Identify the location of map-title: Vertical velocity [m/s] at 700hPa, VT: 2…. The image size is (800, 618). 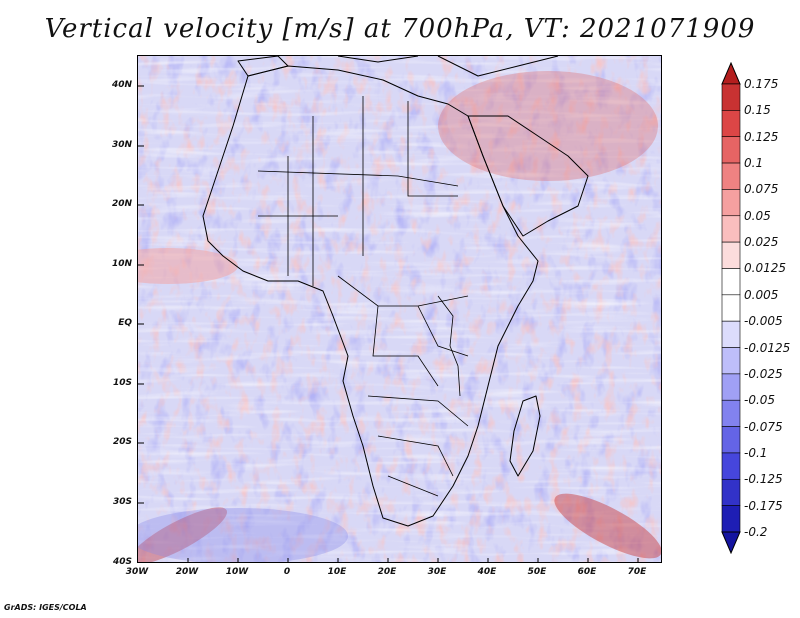
(400, 29).